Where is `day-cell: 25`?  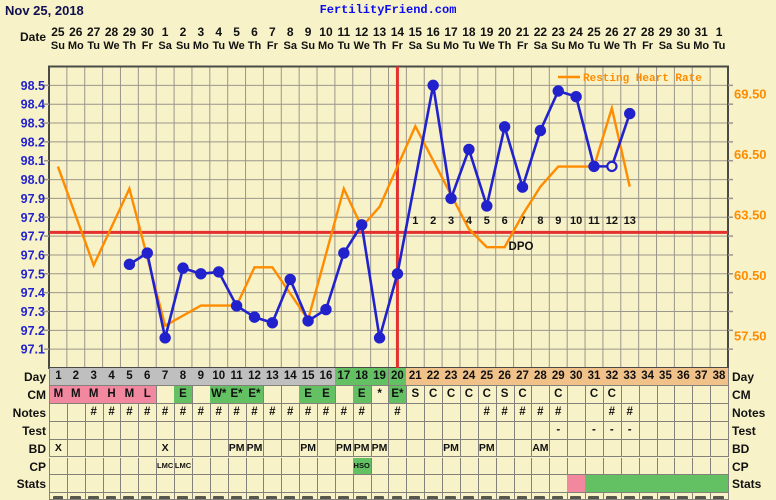 day-cell: 25 is located at coordinates (487, 377).